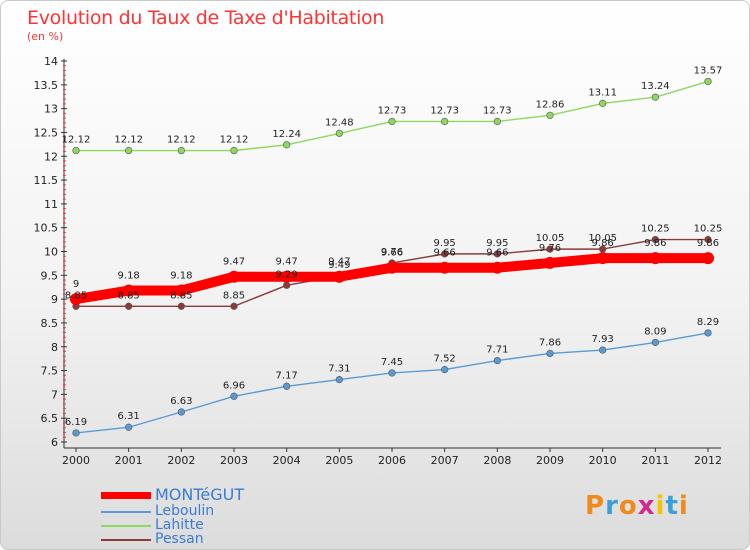  What do you see at coordinates (234, 385) in the screenshot?
I see `data-label-leboulin: 6.96` at bounding box center [234, 385].